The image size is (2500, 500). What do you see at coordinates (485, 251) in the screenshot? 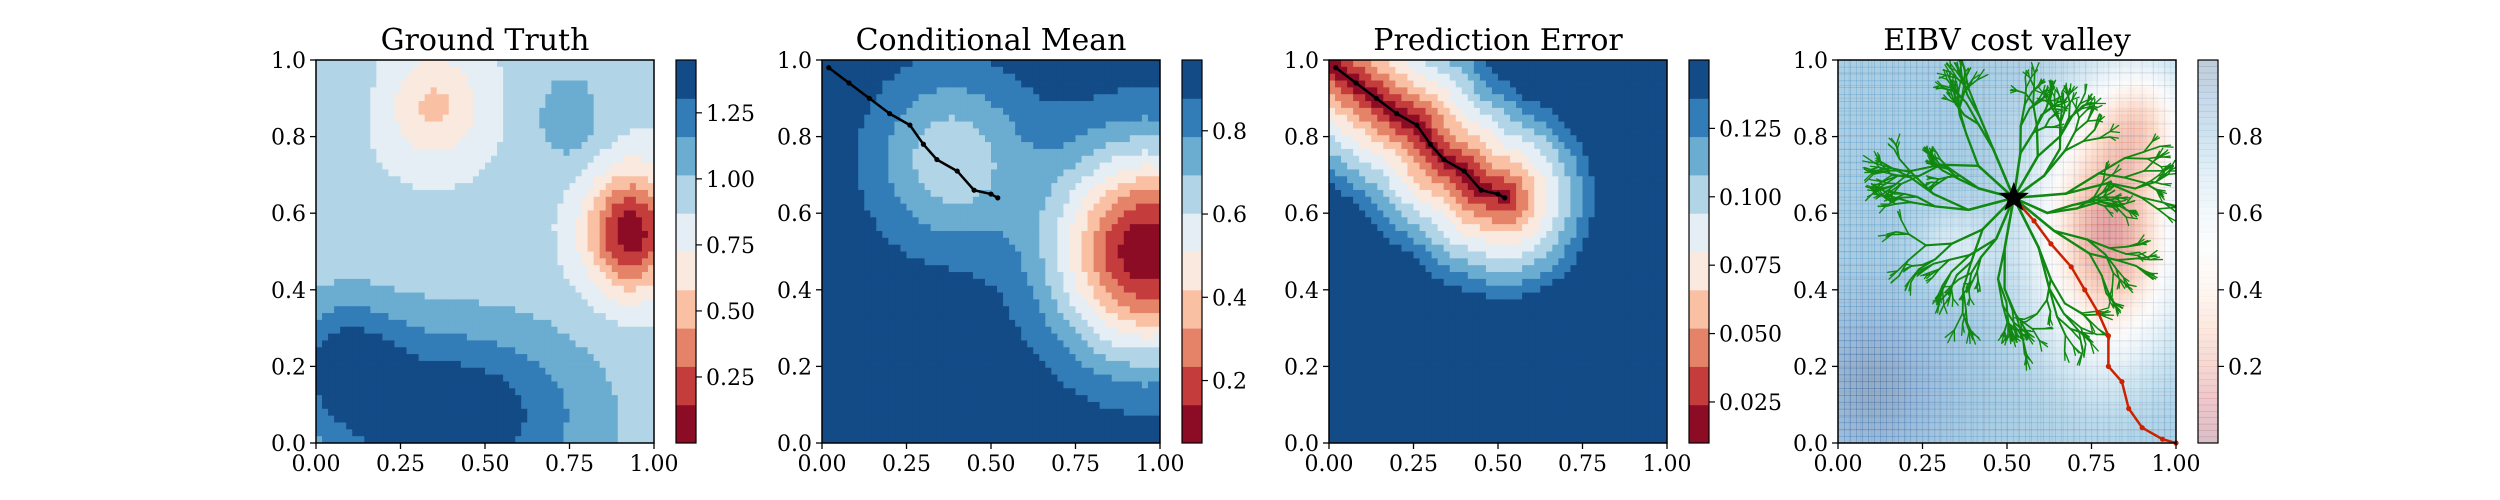
I see `heatmap-field` at bounding box center [485, 251].